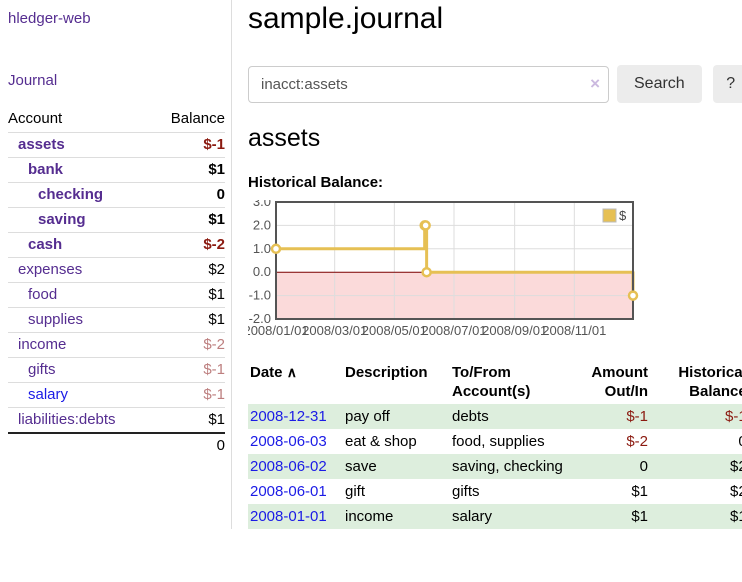 The image size is (742, 582). I want to click on page-title: sample.journal, so click(346, 18).